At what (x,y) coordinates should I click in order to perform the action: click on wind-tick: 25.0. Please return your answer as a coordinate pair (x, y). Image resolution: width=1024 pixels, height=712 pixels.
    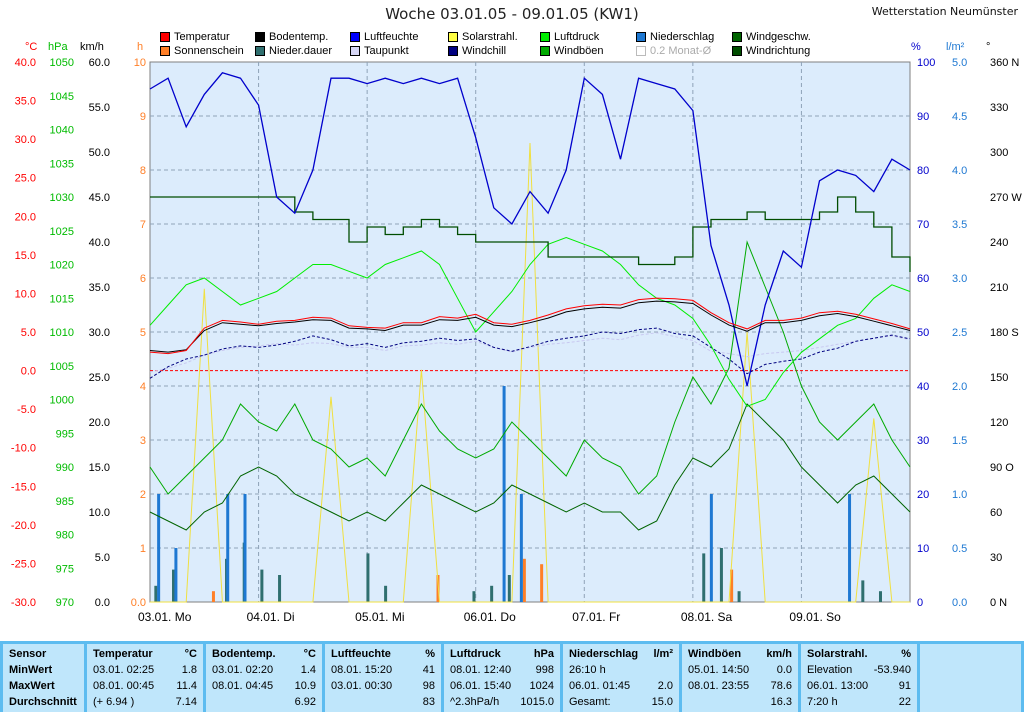
    Looking at the image, I should click on (99, 378).